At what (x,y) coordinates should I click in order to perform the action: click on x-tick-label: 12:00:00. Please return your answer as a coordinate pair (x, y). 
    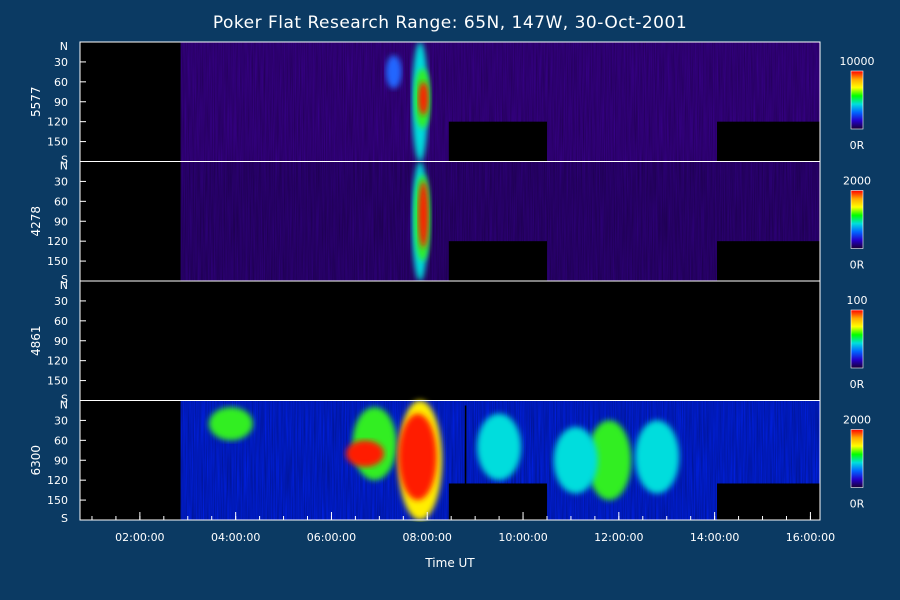
    Looking at the image, I should click on (618, 537).